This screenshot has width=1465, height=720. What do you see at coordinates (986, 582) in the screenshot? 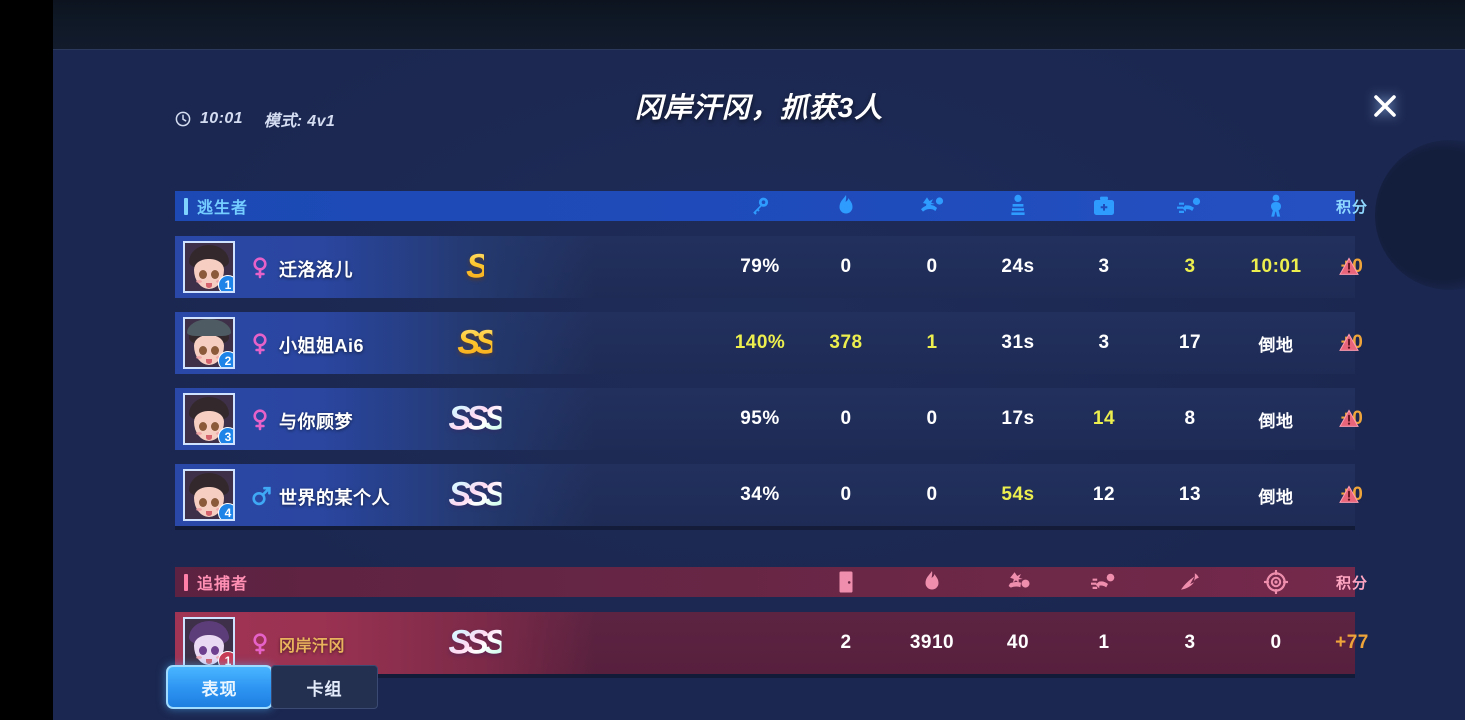
I see `hunter-column-icons: 积分` at bounding box center [986, 582].